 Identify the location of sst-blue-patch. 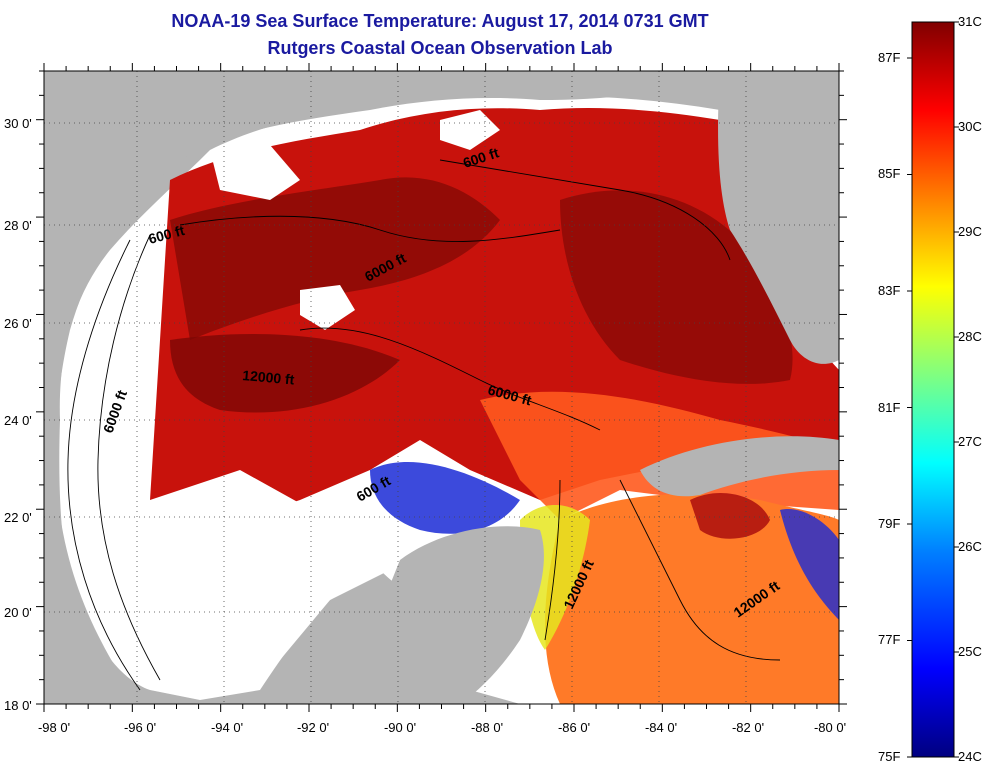
(445, 497).